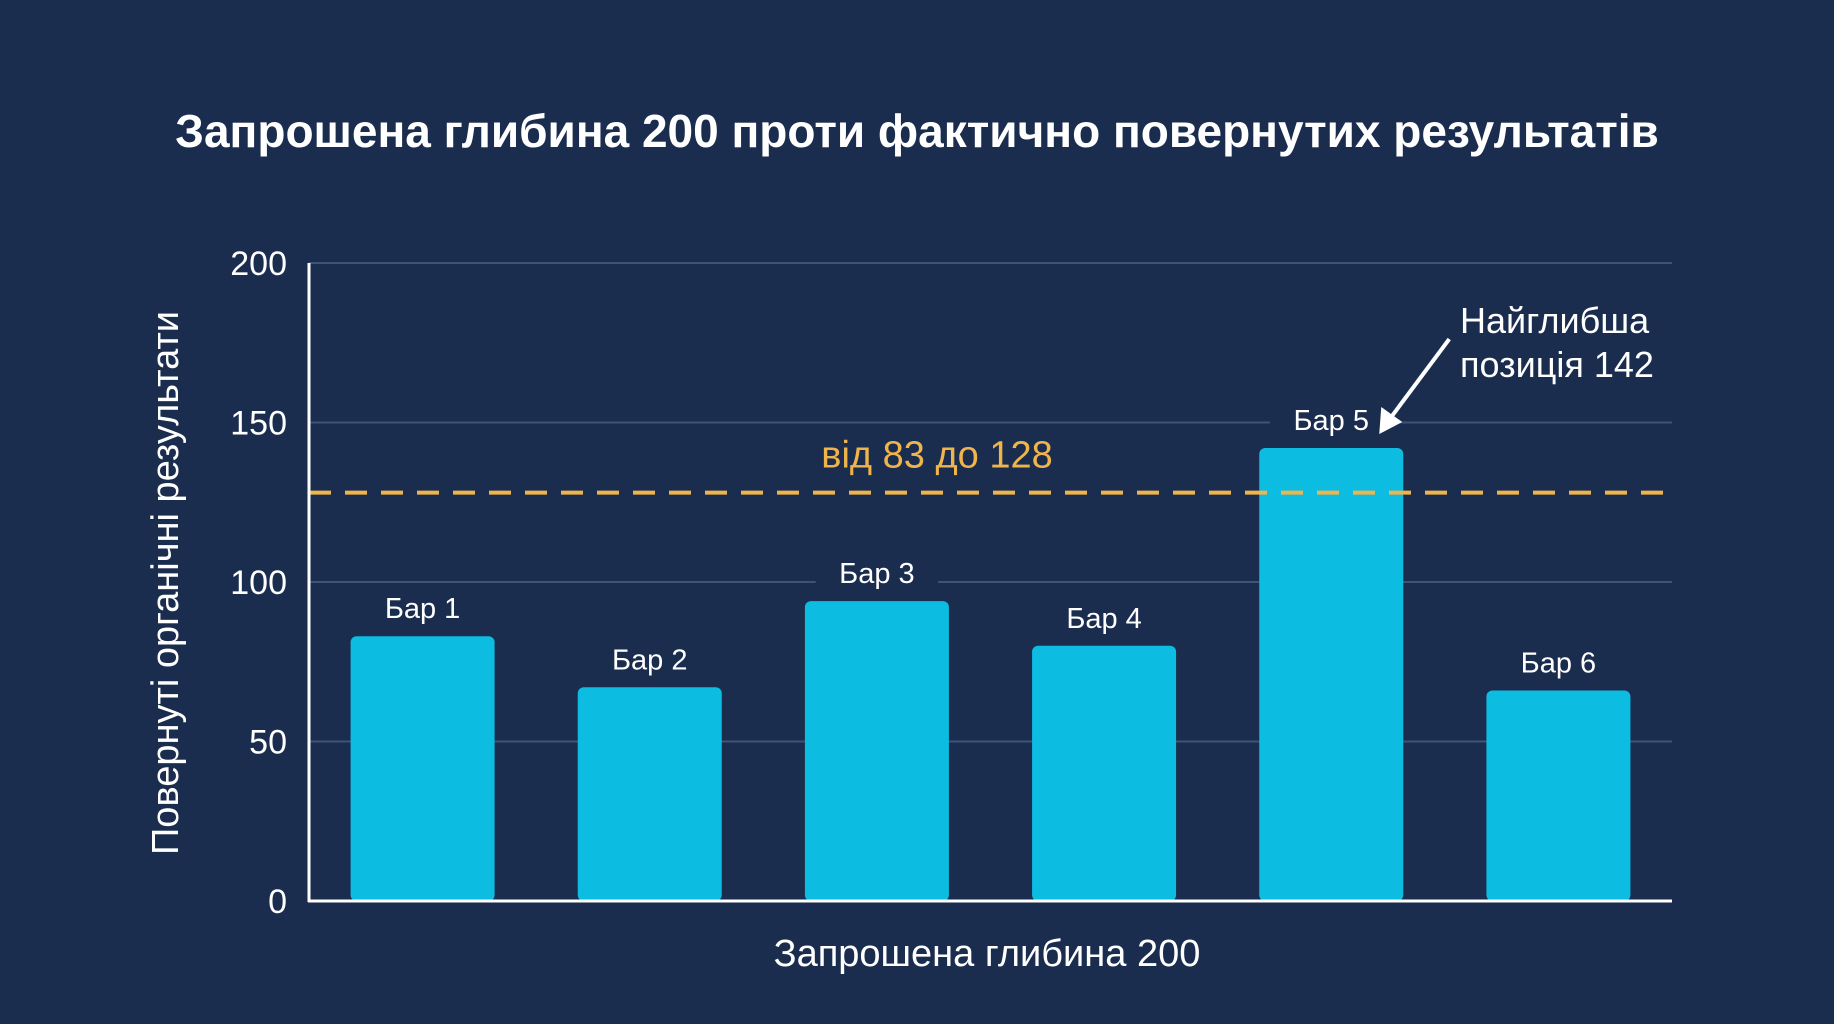 The image size is (1834, 1024). I want to click on bar-label: Бар 3, so click(876, 574).